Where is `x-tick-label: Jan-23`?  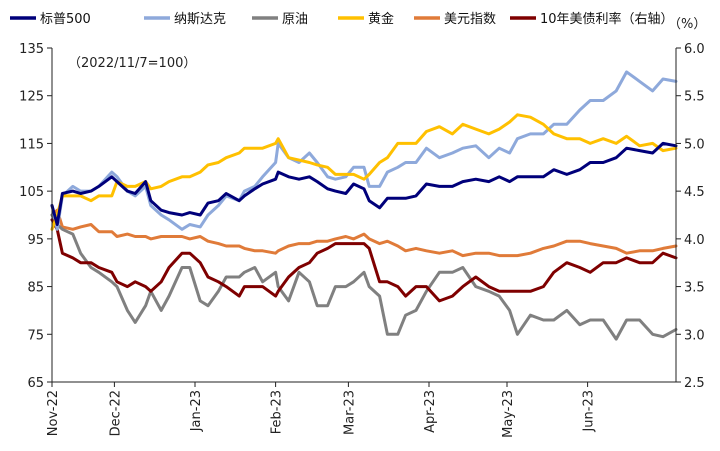 x-tick-label: Jan-23 is located at coordinates (196, 411).